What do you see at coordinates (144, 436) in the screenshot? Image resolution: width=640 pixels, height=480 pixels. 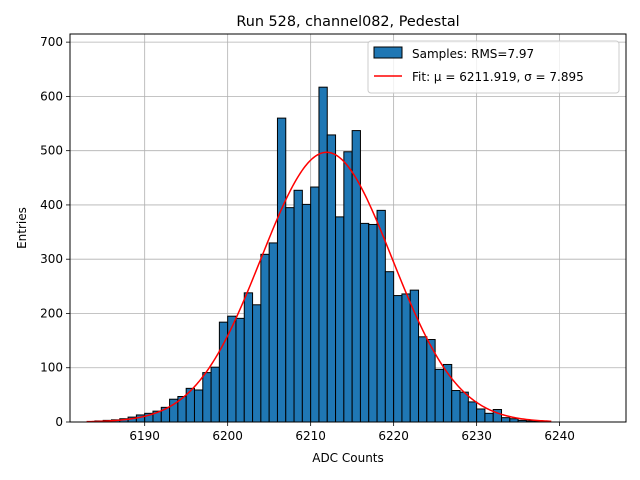 I see `x-tick-label: 6190` at bounding box center [144, 436].